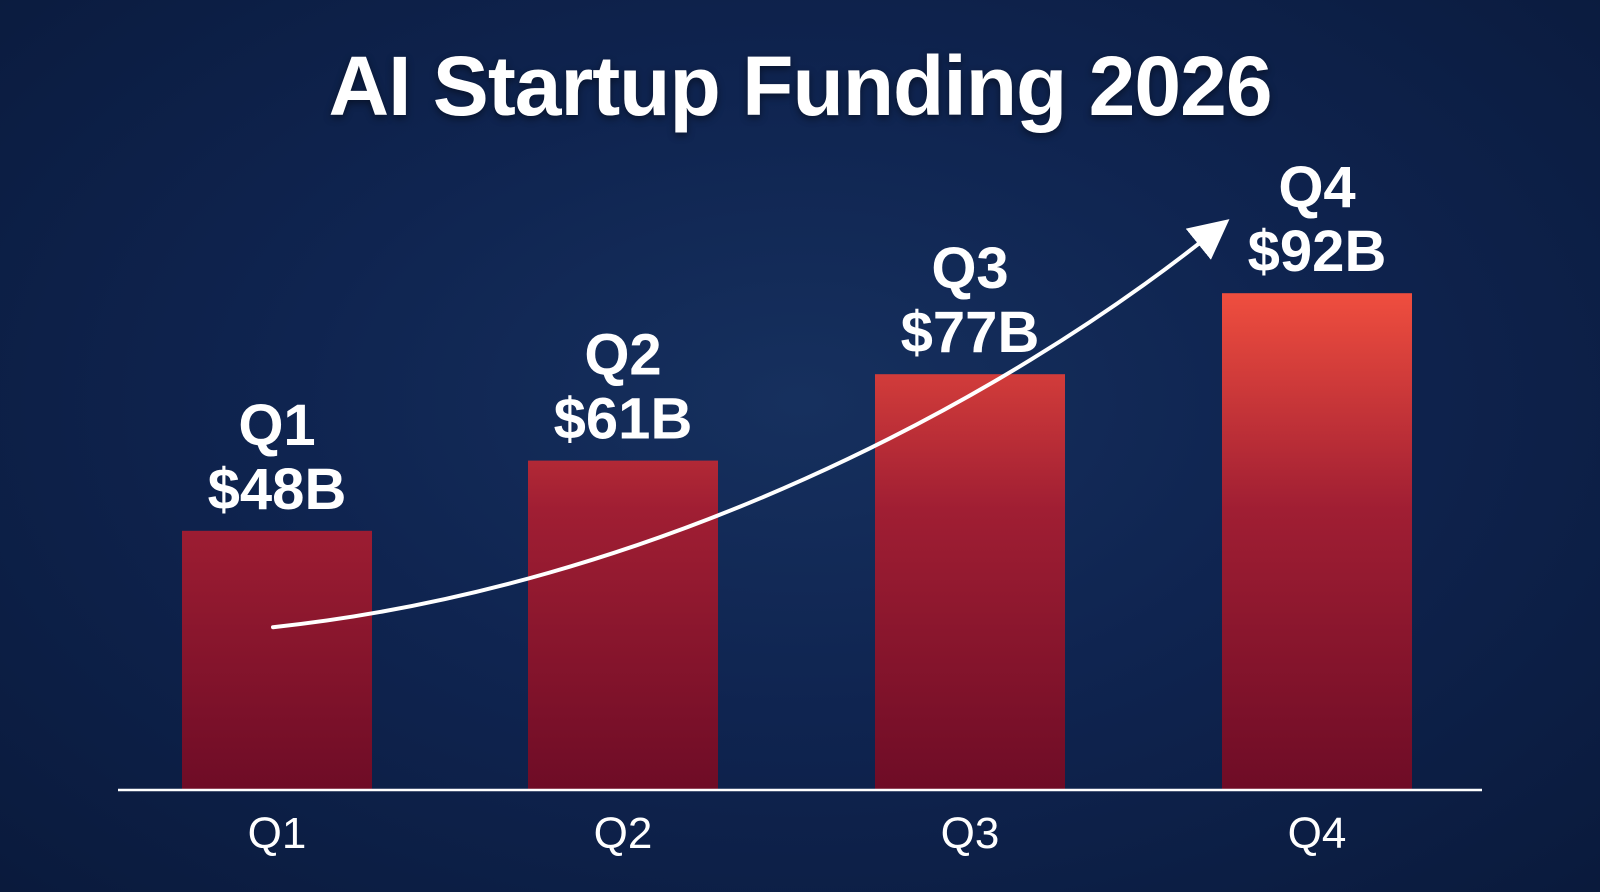 This screenshot has width=1600, height=892. Describe the element at coordinates (623, 419) in the screenshot. I see `bar-value-label-q2: $61B` at that location.